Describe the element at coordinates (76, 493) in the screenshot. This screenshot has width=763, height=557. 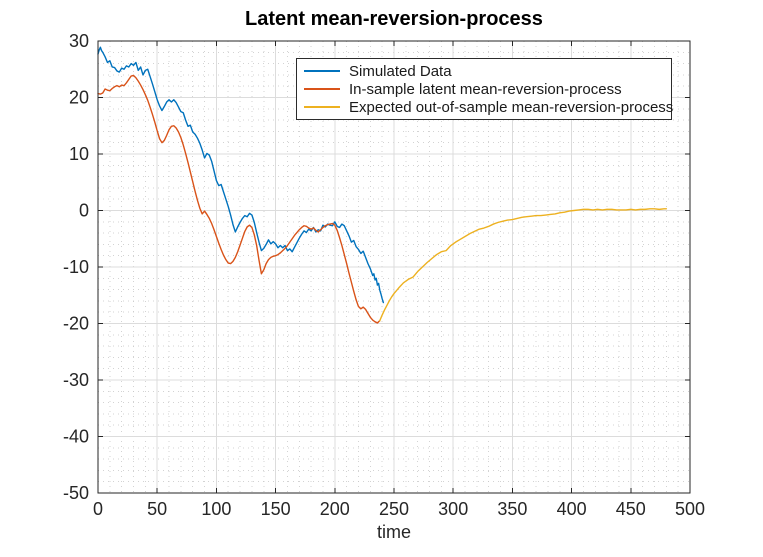
I see `y-tick-label: -50` at that location.